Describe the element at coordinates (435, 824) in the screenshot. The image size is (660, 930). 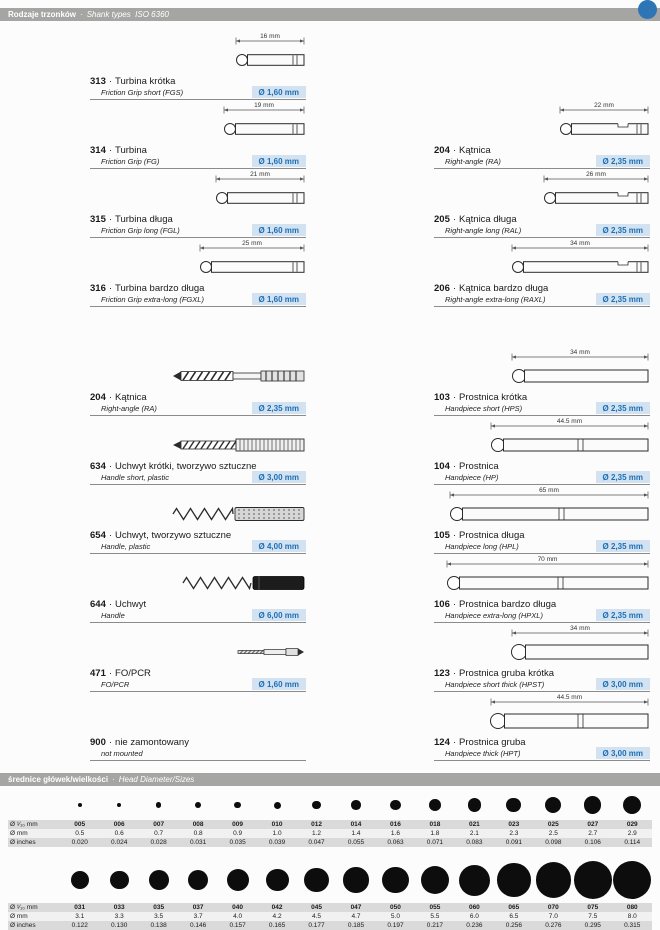
I see `size-value: 018` at that location.